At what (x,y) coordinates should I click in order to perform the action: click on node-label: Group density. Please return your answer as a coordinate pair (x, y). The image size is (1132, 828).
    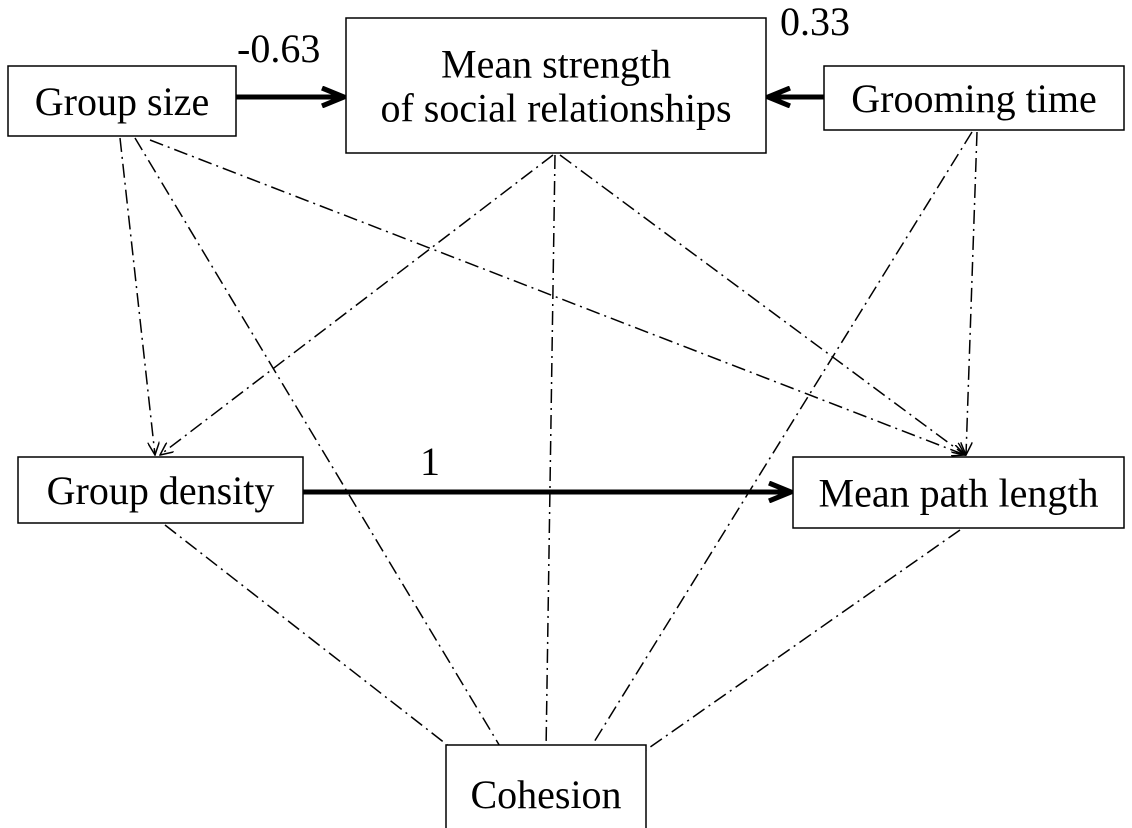
    Looking at the image, I should click on (161, 490).